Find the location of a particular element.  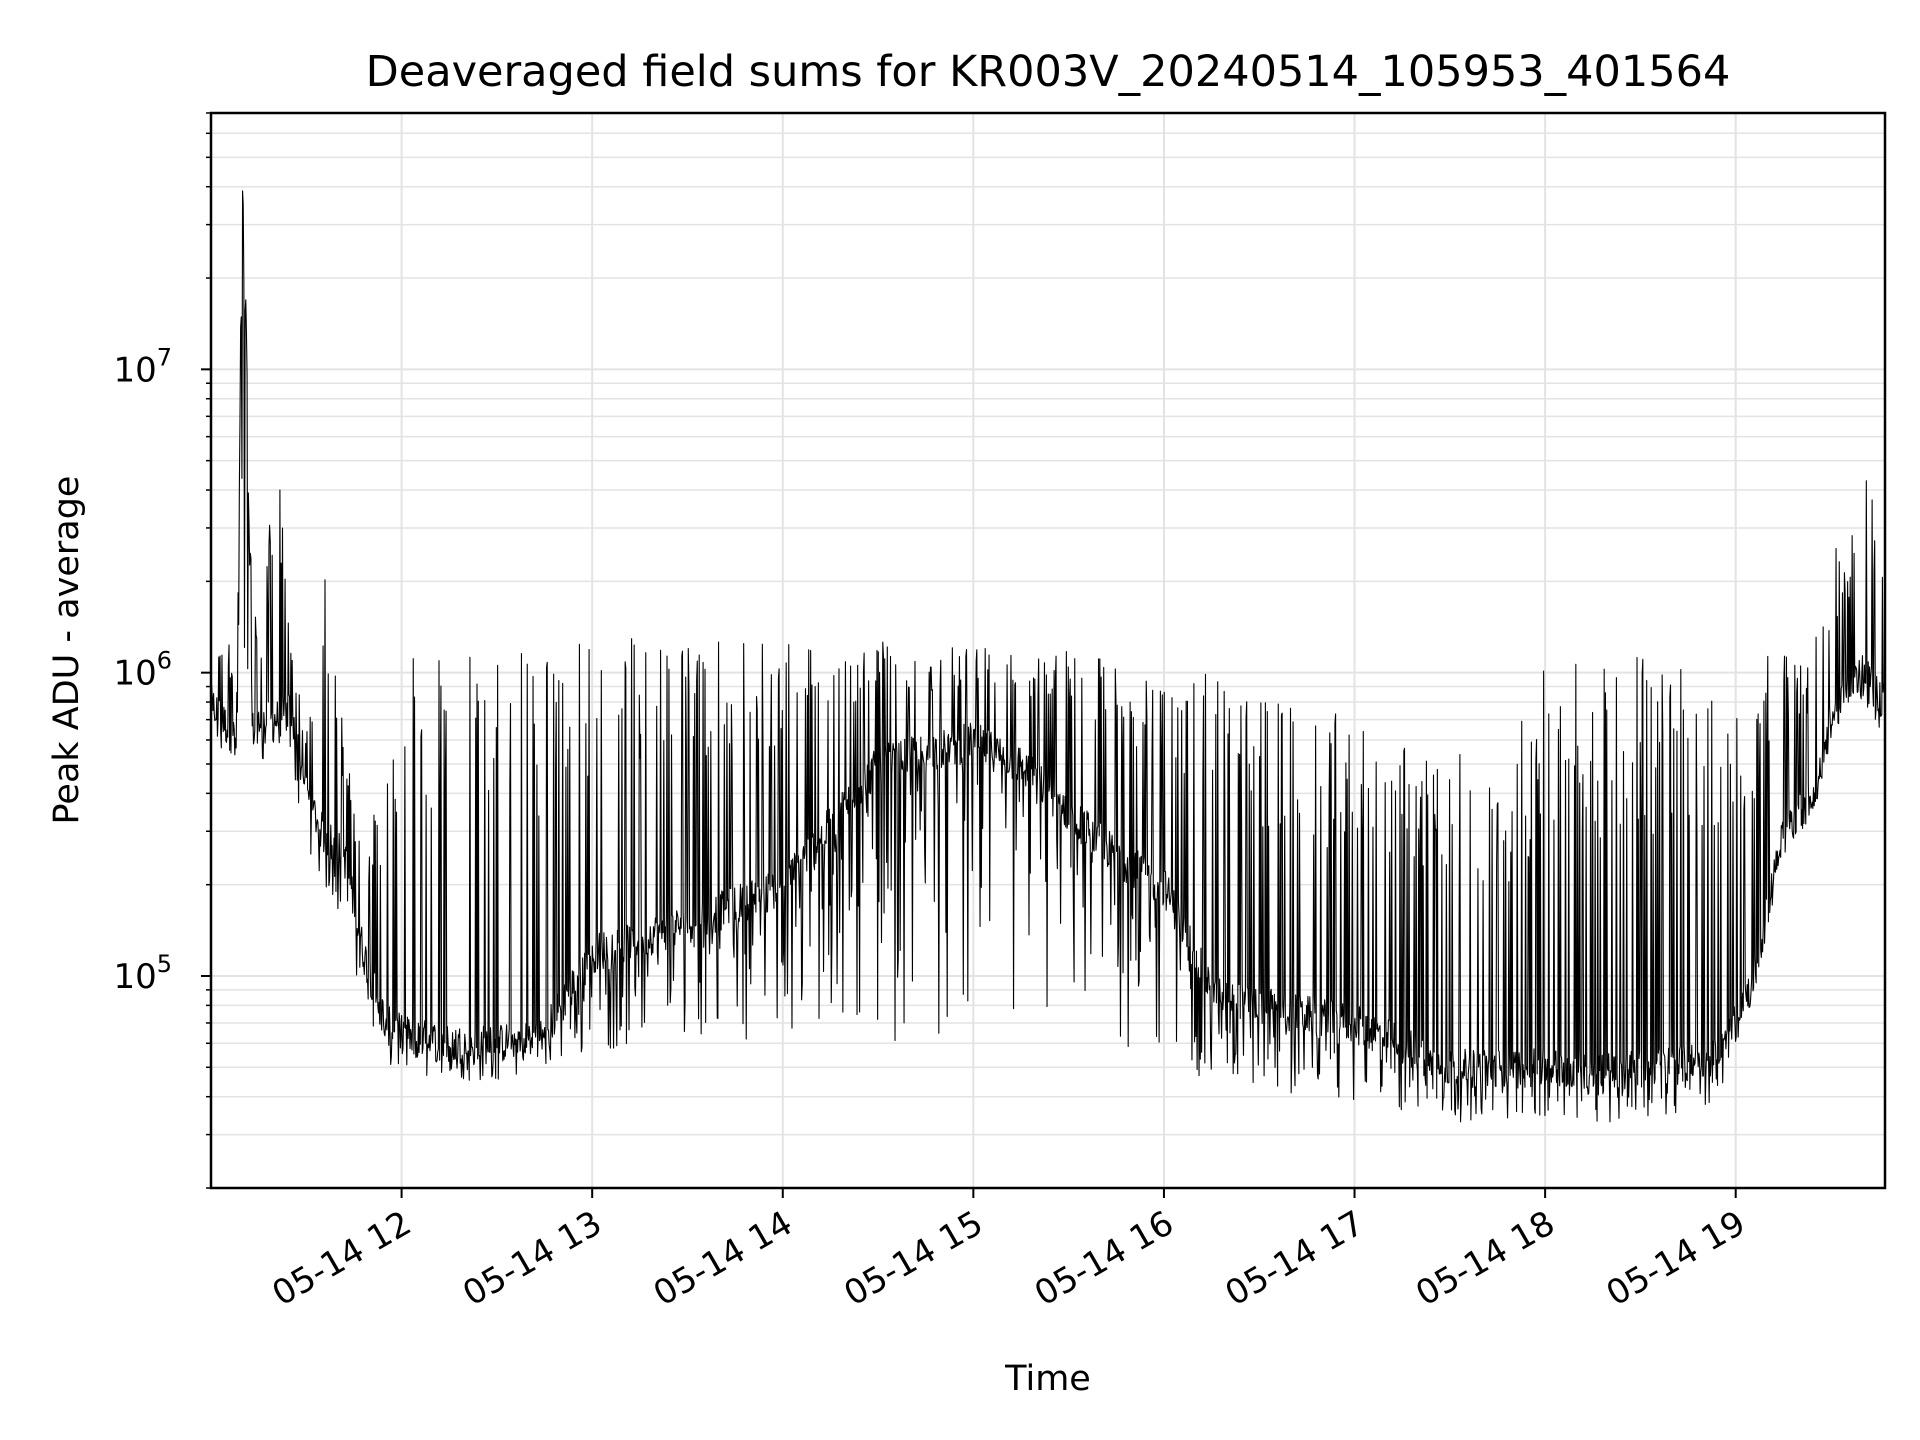

y-axis-label: Peak ADU - average is located at coordinates (67, 650).